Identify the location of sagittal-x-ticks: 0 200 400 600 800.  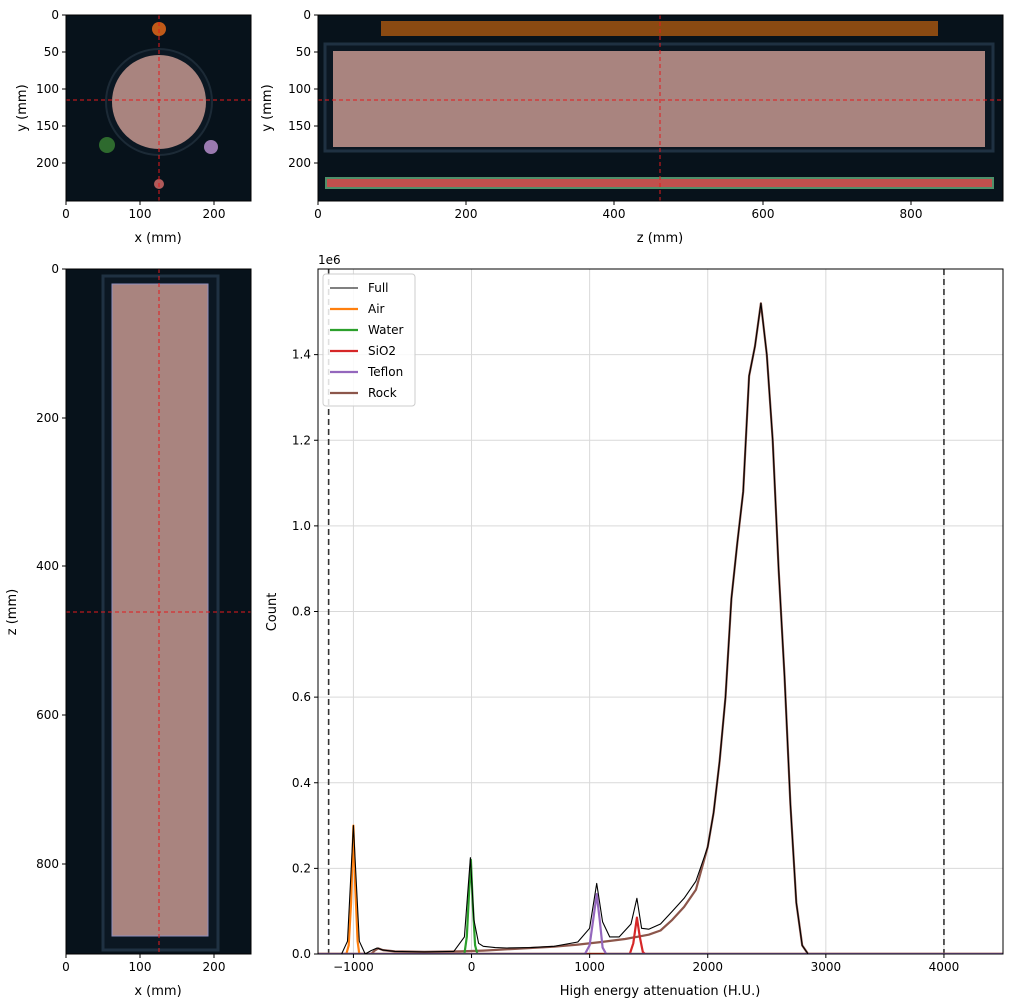
(618, 211).